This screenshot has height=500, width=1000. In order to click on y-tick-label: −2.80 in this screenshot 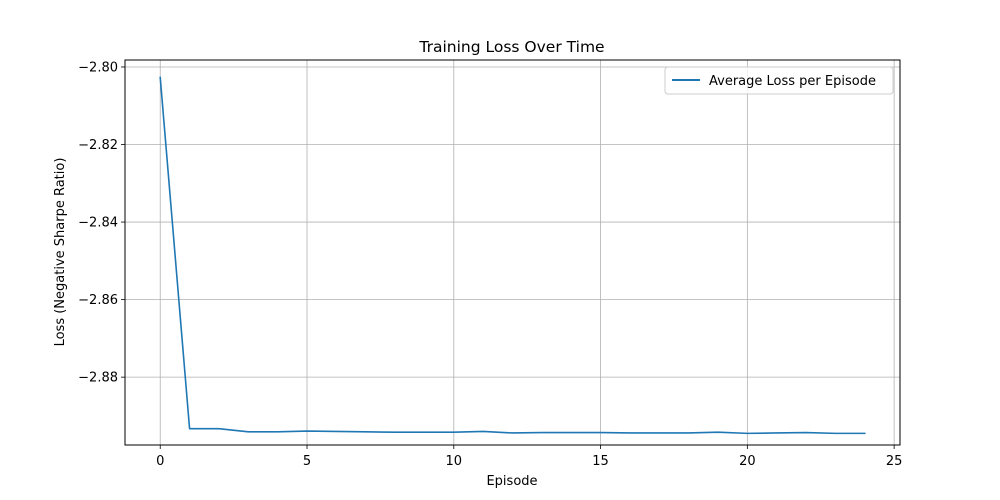, I will do `click(98, 67)`.